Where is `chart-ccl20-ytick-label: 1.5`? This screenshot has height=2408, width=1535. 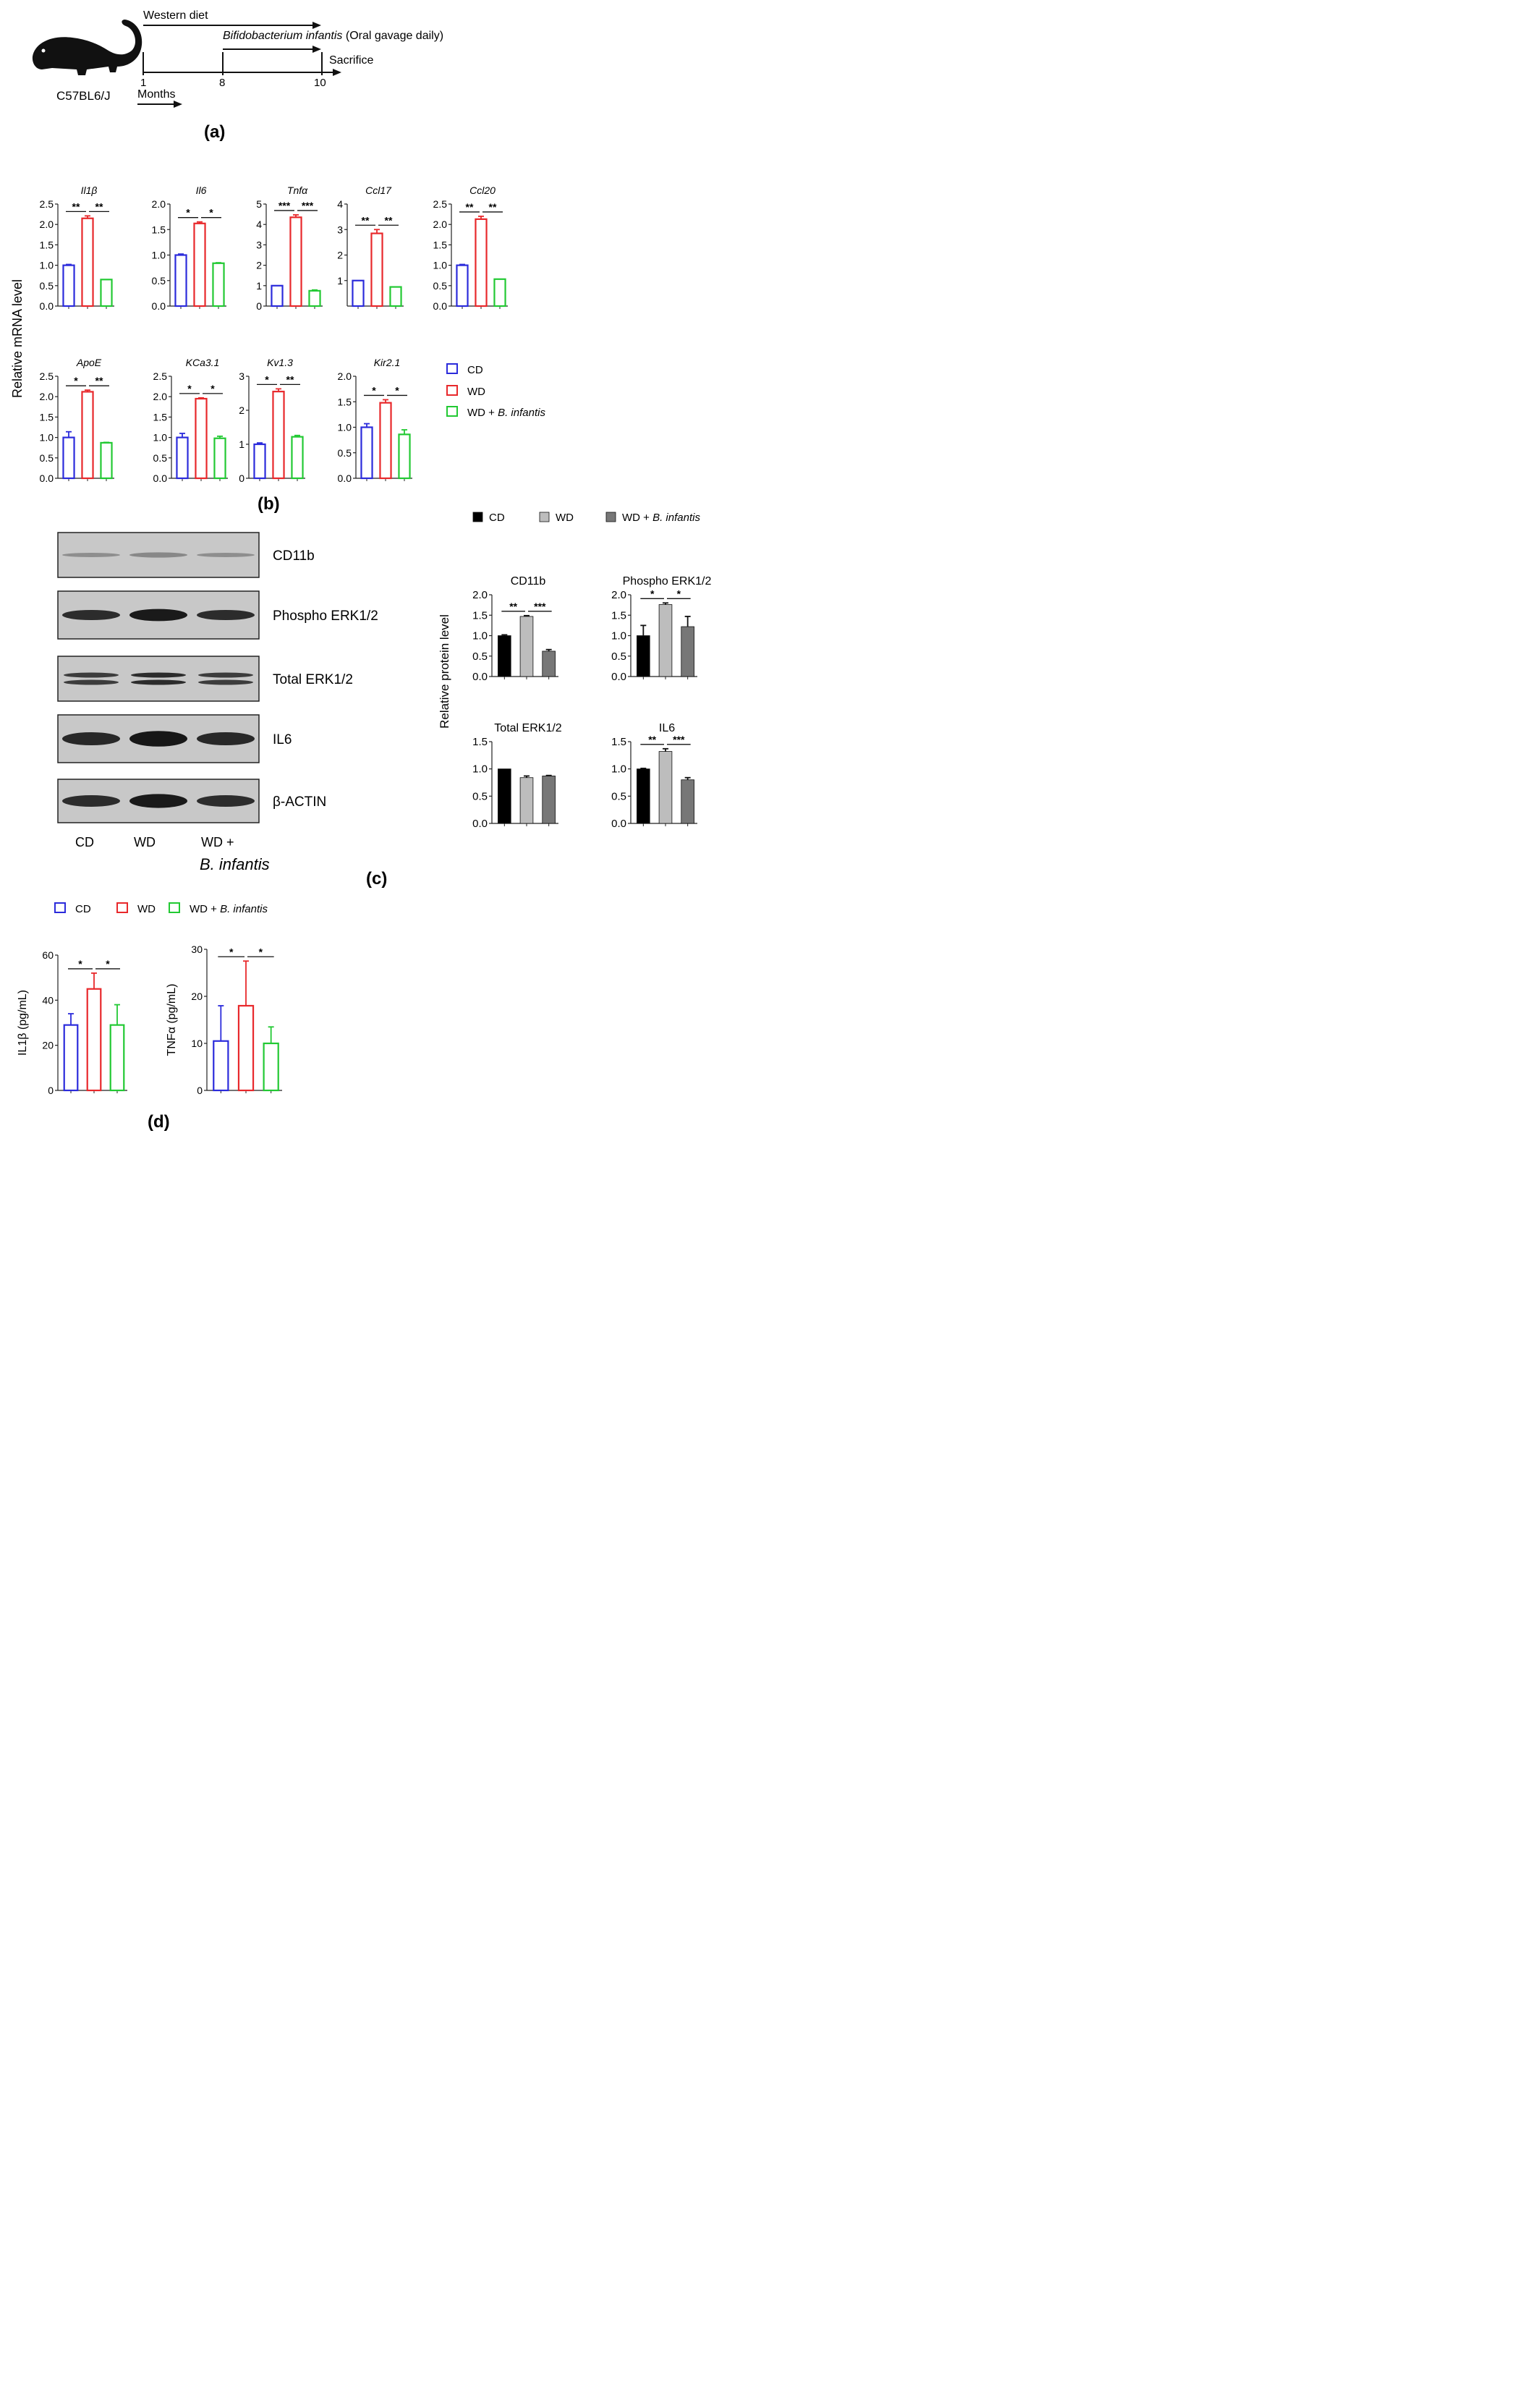 chart-ccl20-ytick-label: 1.5 is located at coordinates (440, 244).